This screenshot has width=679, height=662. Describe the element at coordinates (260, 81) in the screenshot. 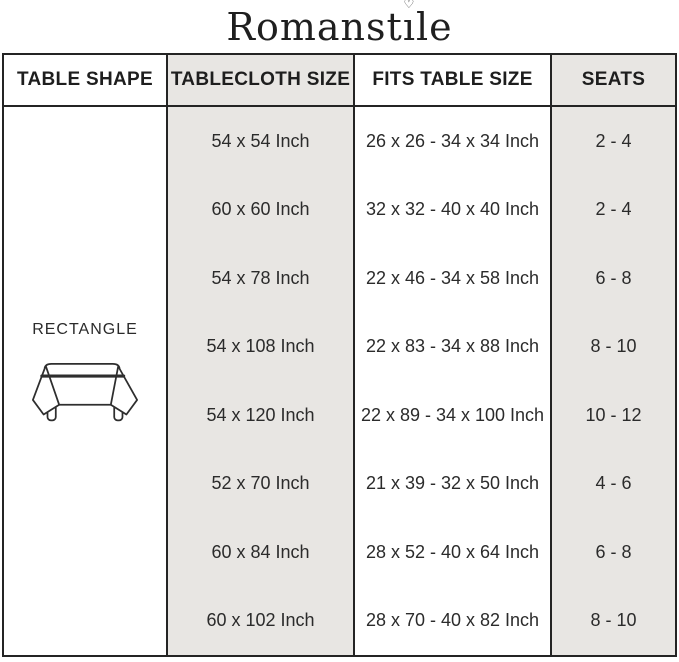

I see `header-tablecloth-size: TABLECLOTH SIZE` at that location.